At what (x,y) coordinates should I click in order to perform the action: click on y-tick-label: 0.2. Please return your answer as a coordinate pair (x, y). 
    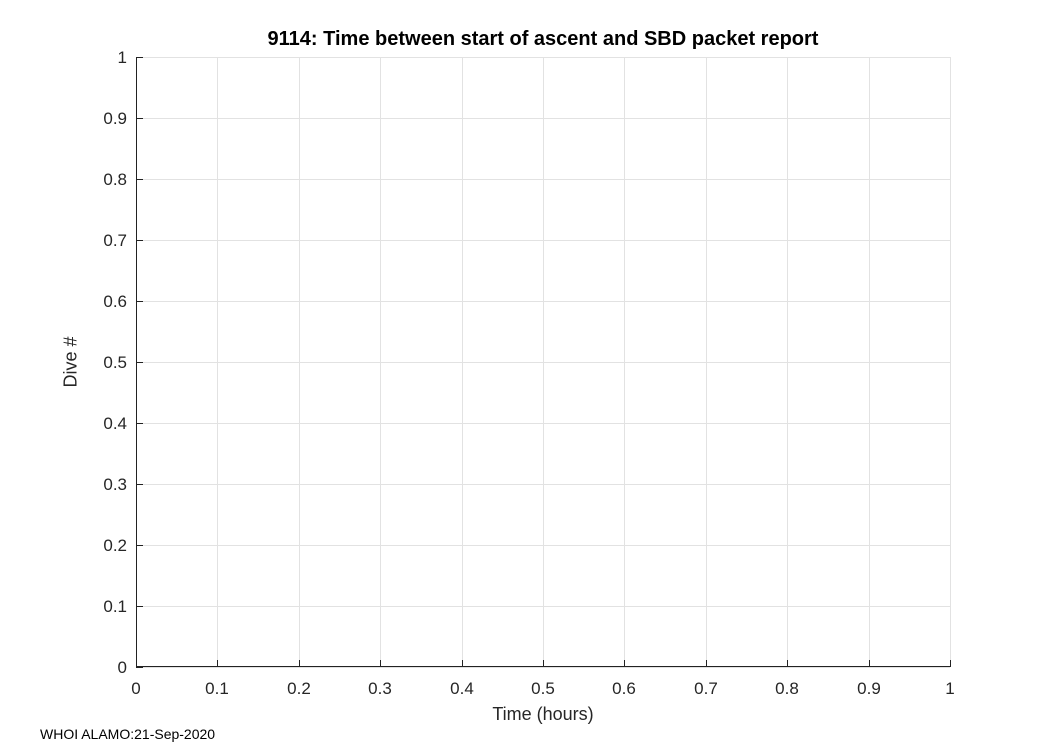
    Looking at the image, I should click on (115, 545).